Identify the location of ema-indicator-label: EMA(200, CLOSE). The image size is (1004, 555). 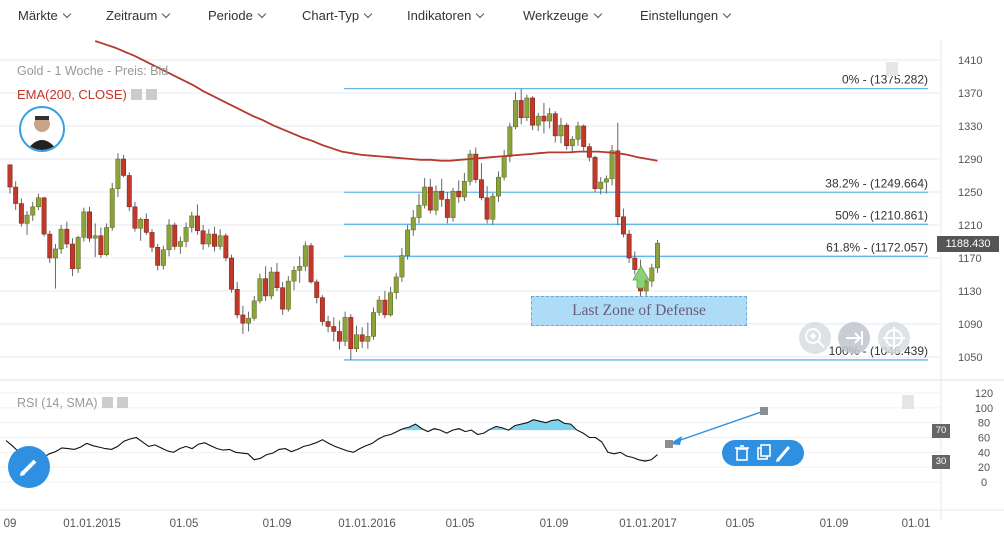
(87, 94).